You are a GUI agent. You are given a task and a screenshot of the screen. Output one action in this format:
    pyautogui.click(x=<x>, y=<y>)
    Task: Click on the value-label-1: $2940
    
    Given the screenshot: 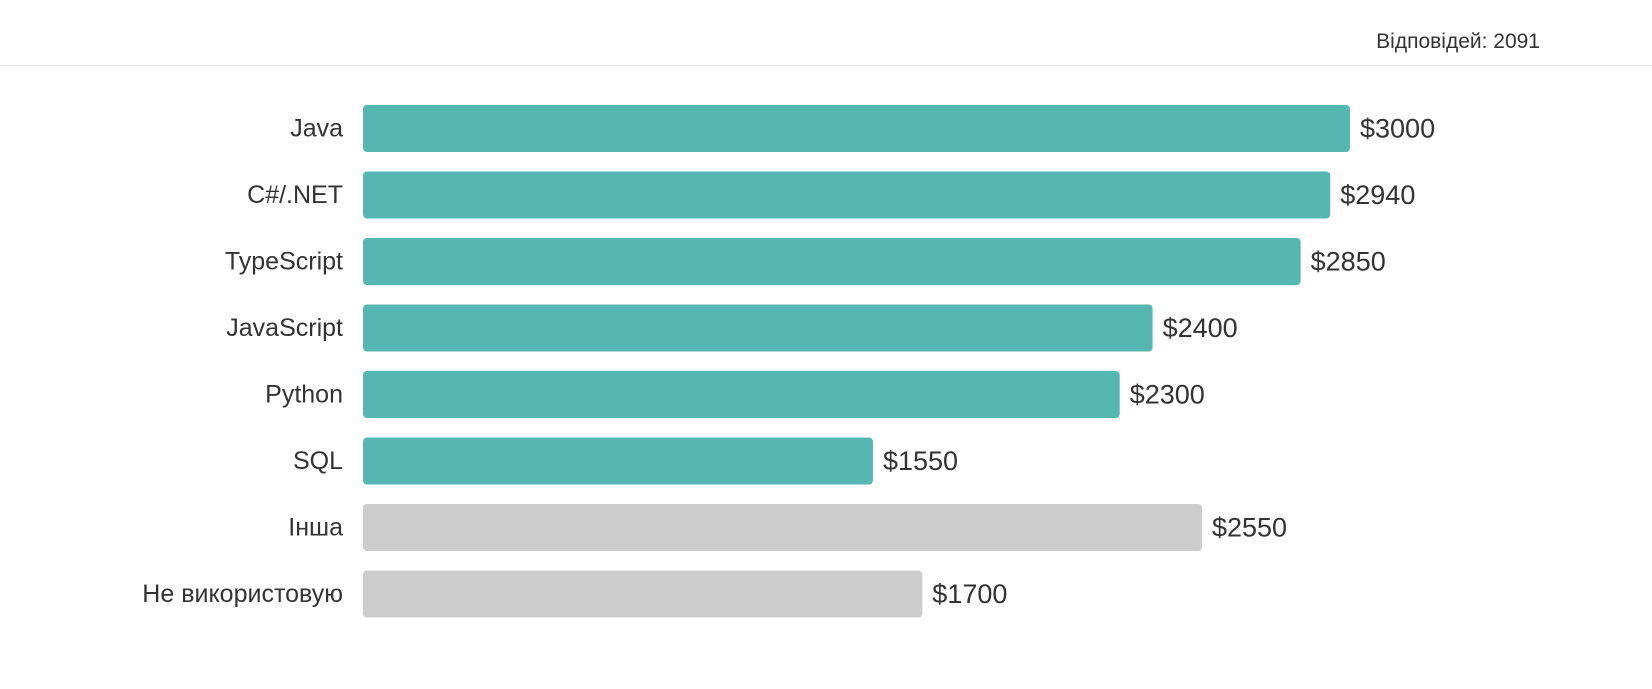 What is the action you would take?
    pyautogui.click(x=1377, y=195)
    